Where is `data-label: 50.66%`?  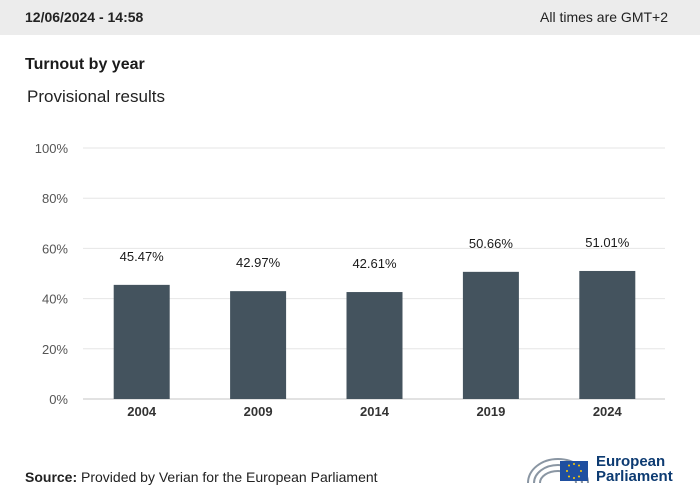
data-label: 50.66% is located at coordinates (491, 243).